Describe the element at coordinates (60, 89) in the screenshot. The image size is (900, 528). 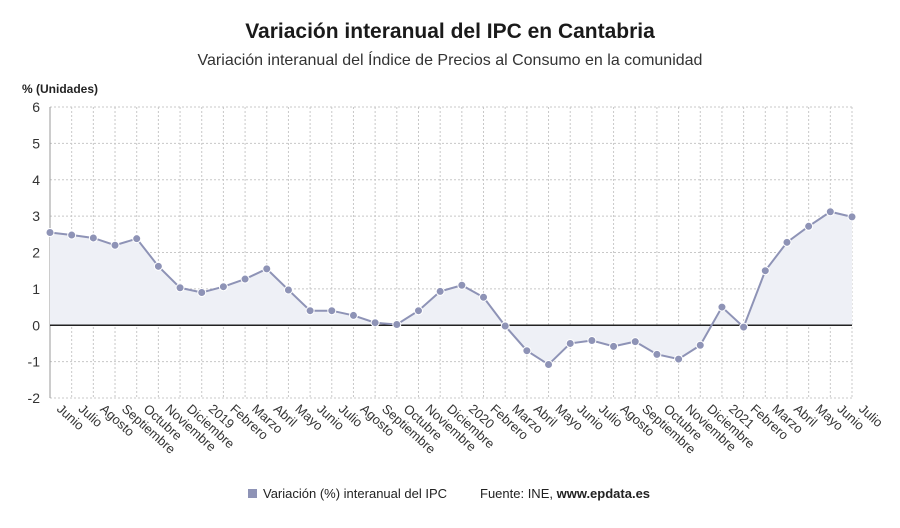
I see `y-axis-label: % (Unidades)` at that location.